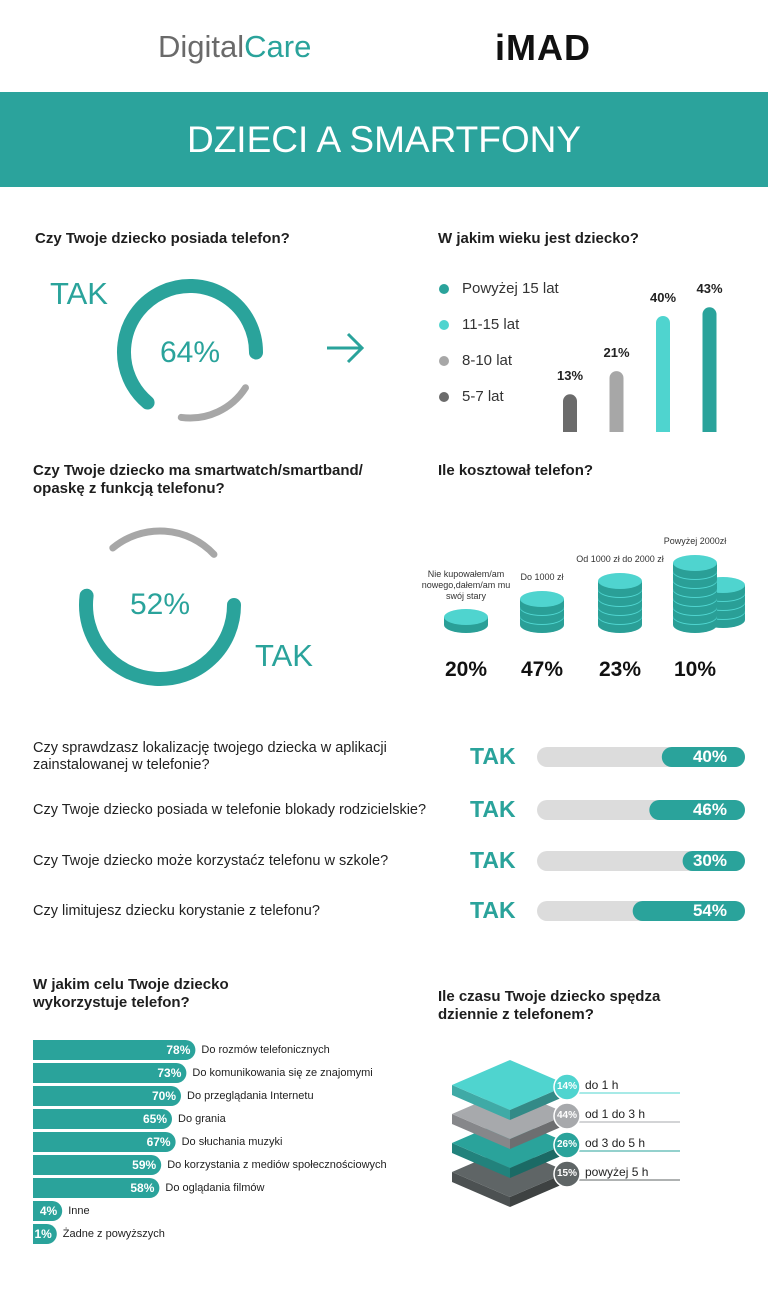 This screenshot has height=1295, width=768. I want to click on bar-label: 21%, so click(616, 353).